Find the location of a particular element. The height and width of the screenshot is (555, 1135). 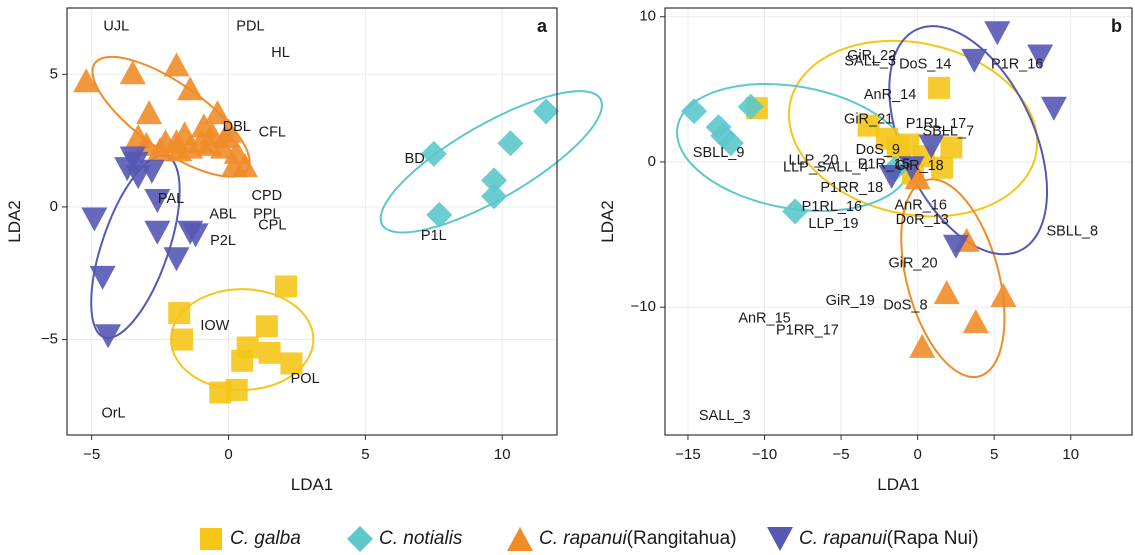

annotation-label: AnR_15 is located at coordinates (764, 319).